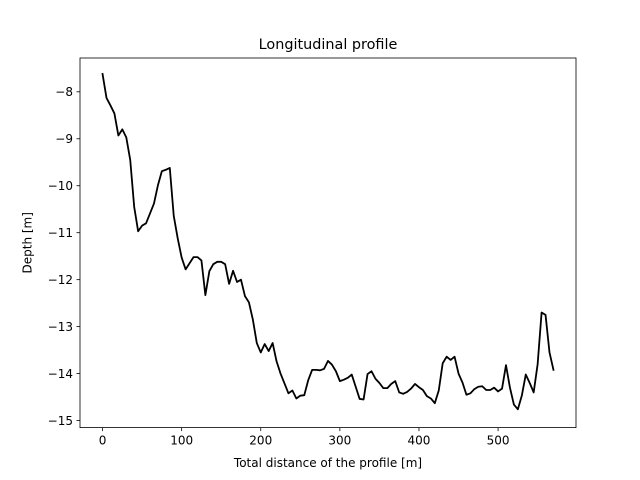 This screenshot has height=480, width=640. What do you see at coordinates (60, 374) in the screenshot?
I see `y-tick-label: −14` at bounding box center [60, 374].